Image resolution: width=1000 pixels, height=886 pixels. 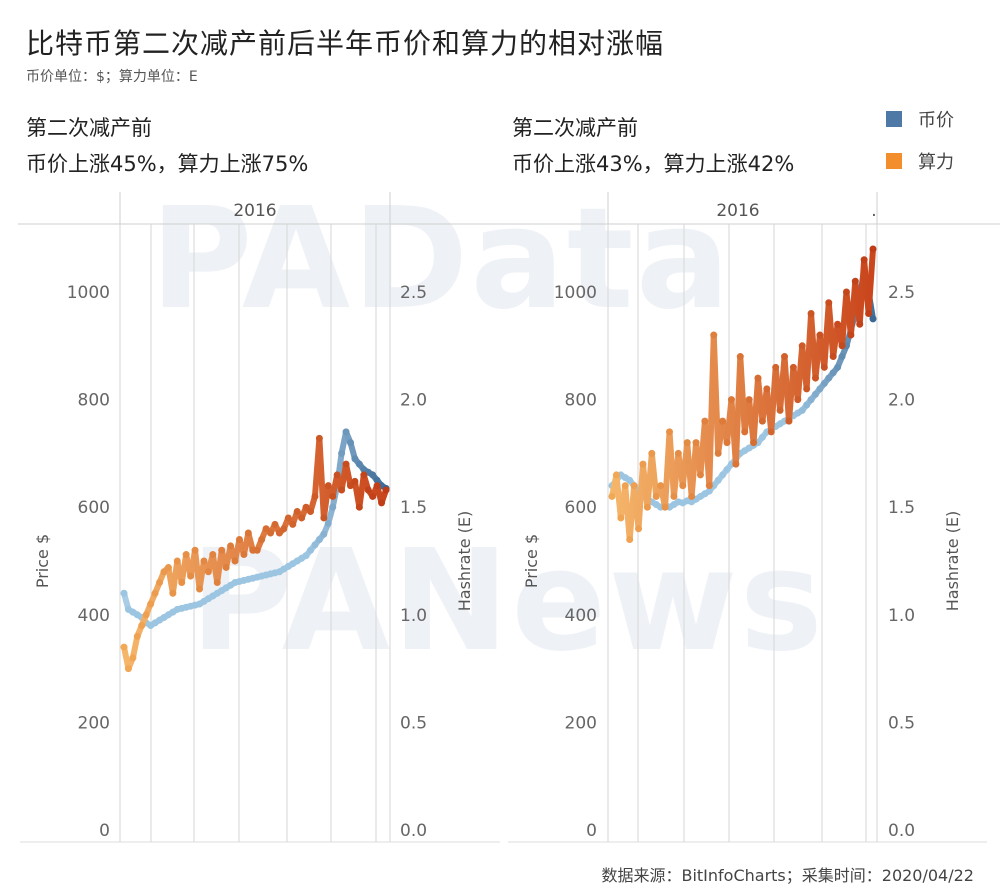 I want to click on panel-2-ytick-1: 200, so click(x=581, y=723).